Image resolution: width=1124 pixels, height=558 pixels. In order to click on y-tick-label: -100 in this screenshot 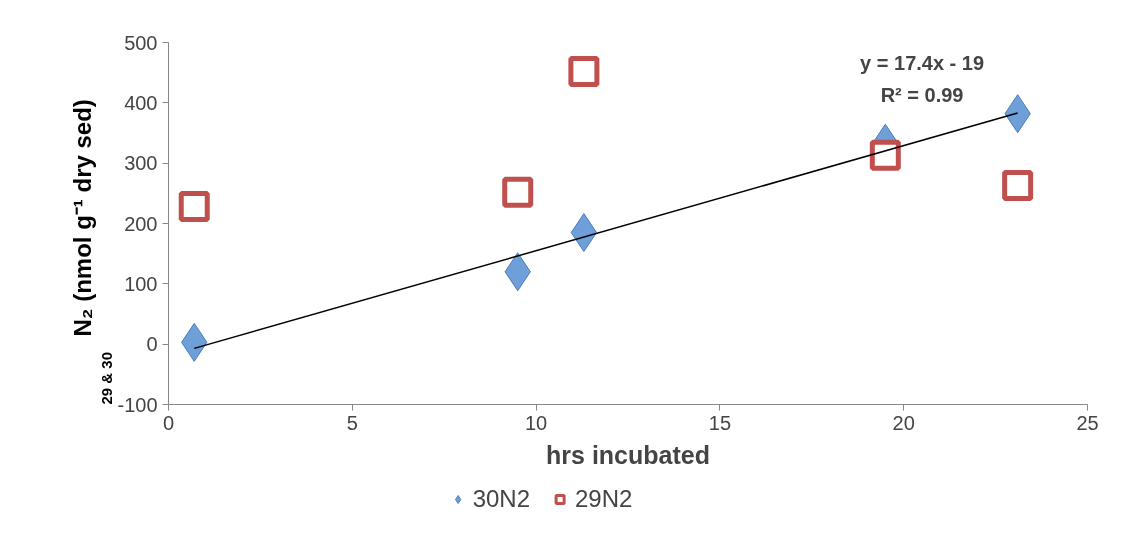, I will do `click(137, 404)`.